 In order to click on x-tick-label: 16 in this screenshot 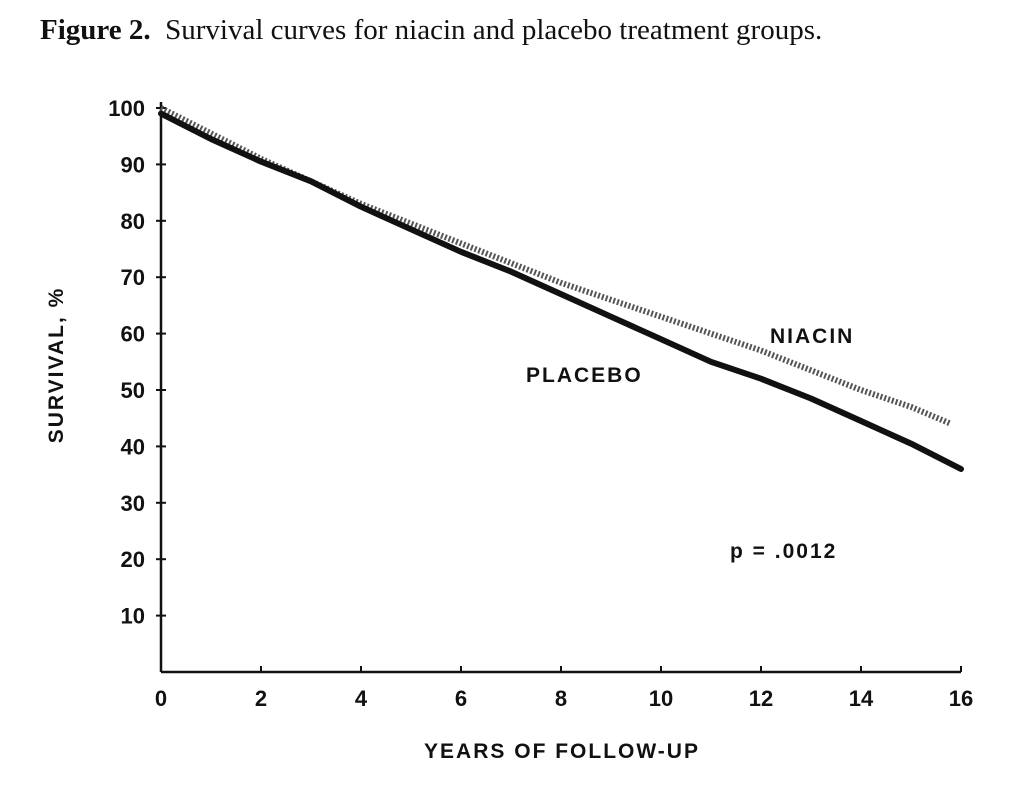, I will do `click(961, 698)`.